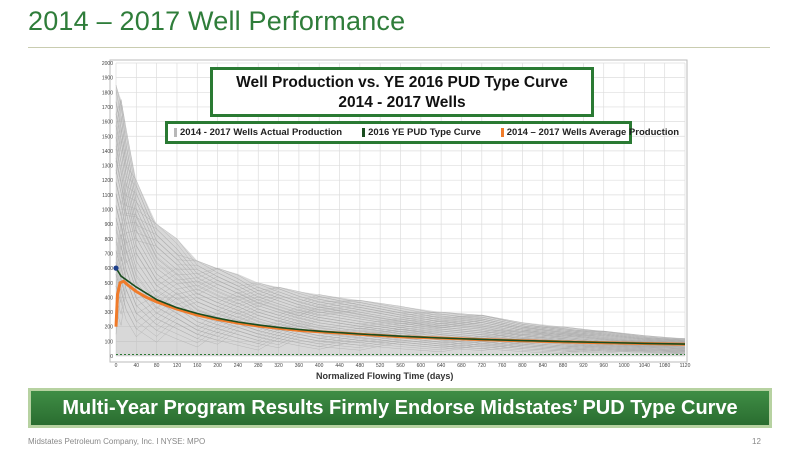 The image size is (800, 450). Describe the element at coordinates (604, 366) in the screenshot. I see `x-tick-label: 960` at that location.